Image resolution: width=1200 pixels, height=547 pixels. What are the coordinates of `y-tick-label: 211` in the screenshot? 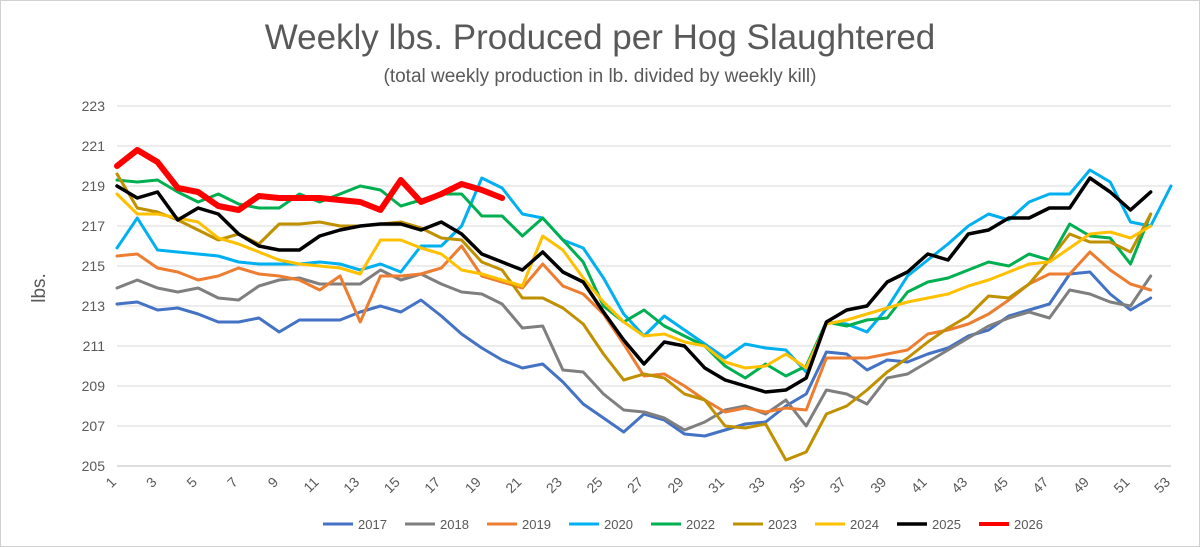 It's located at (94, 346).